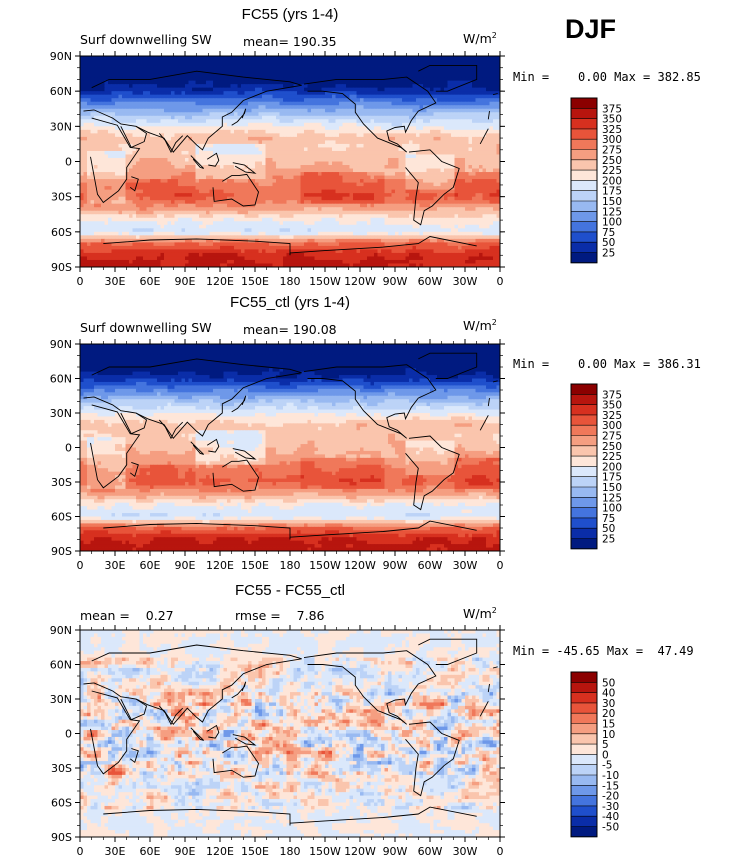  What do you see at coordinates (590, 29) in the screenshot?
I see `season-label: DJF` at bounding box center [590, 29].